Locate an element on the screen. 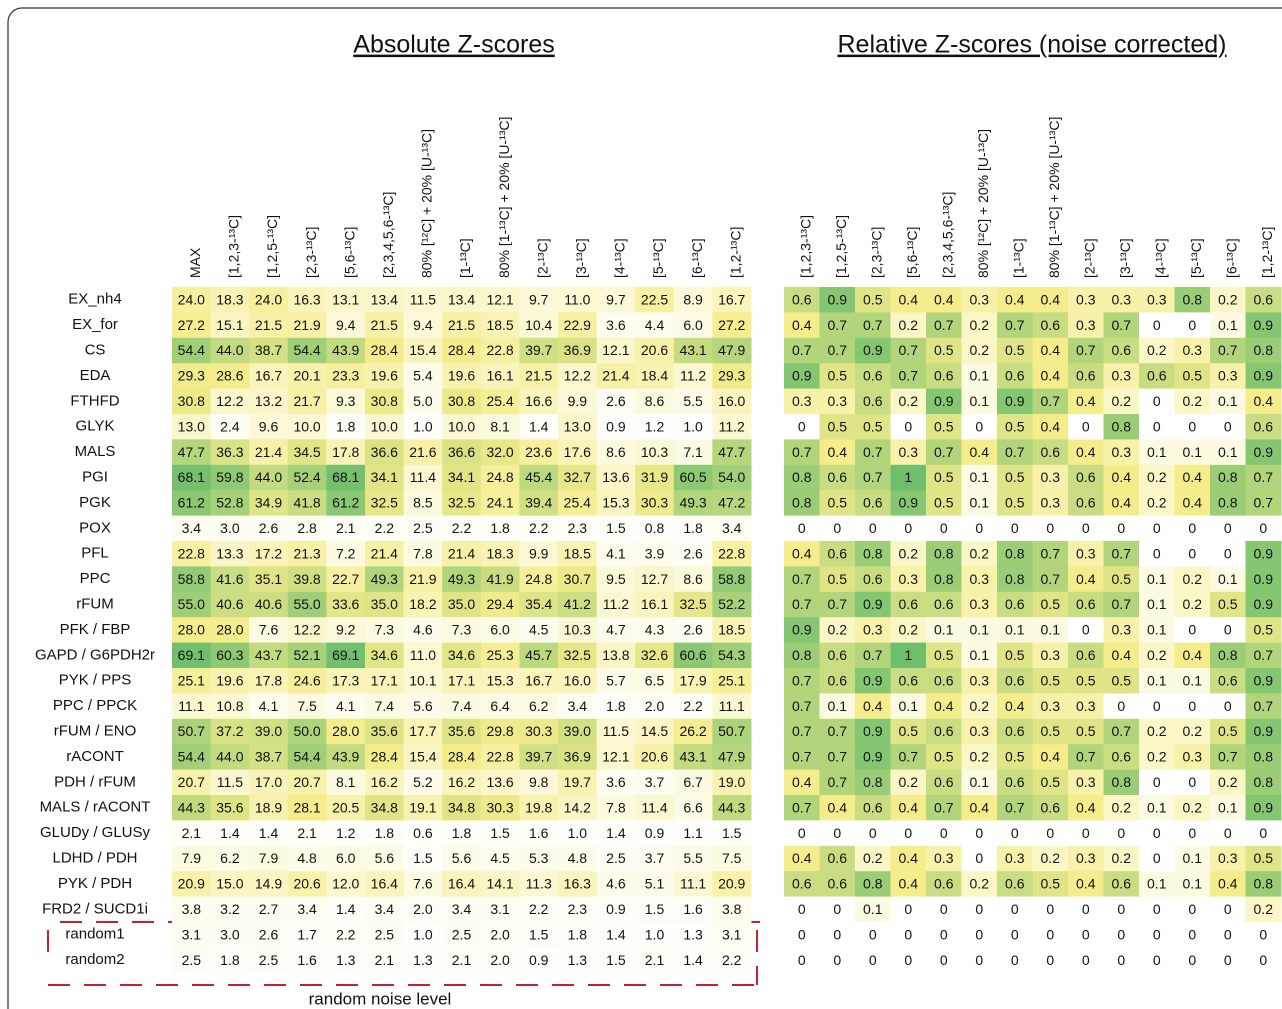  cell-value: 17.8 is located at coordinates (345, 452).